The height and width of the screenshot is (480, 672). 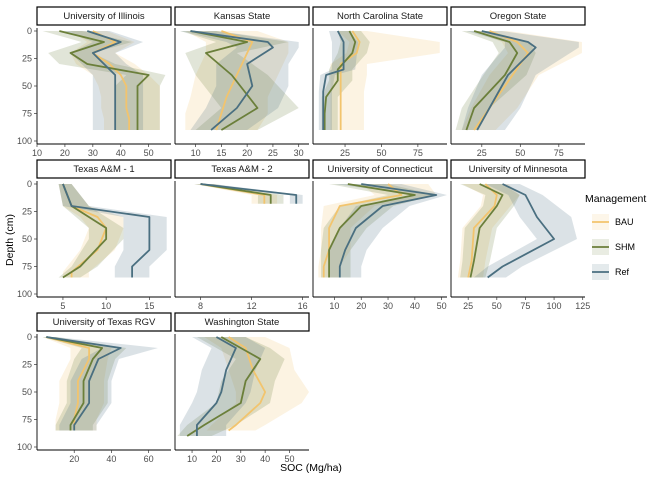 What do you see at coordinates (311, 468) in the screenshot?
I see `x-axis-title: SOC (Mg/ha)` at bounding box center [311, 468].